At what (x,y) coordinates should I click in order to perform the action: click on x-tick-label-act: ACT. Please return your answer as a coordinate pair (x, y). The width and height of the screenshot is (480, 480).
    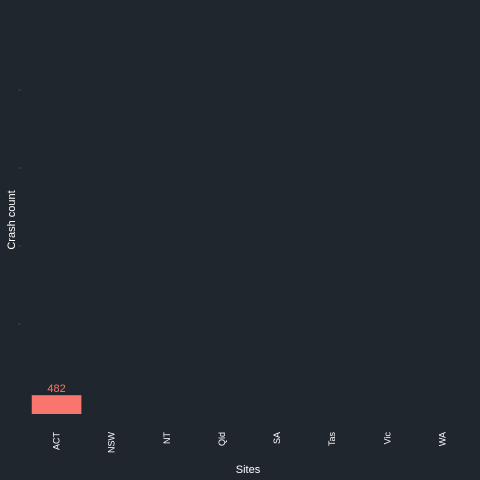
    Looking at the image, I should click on (57, 440).